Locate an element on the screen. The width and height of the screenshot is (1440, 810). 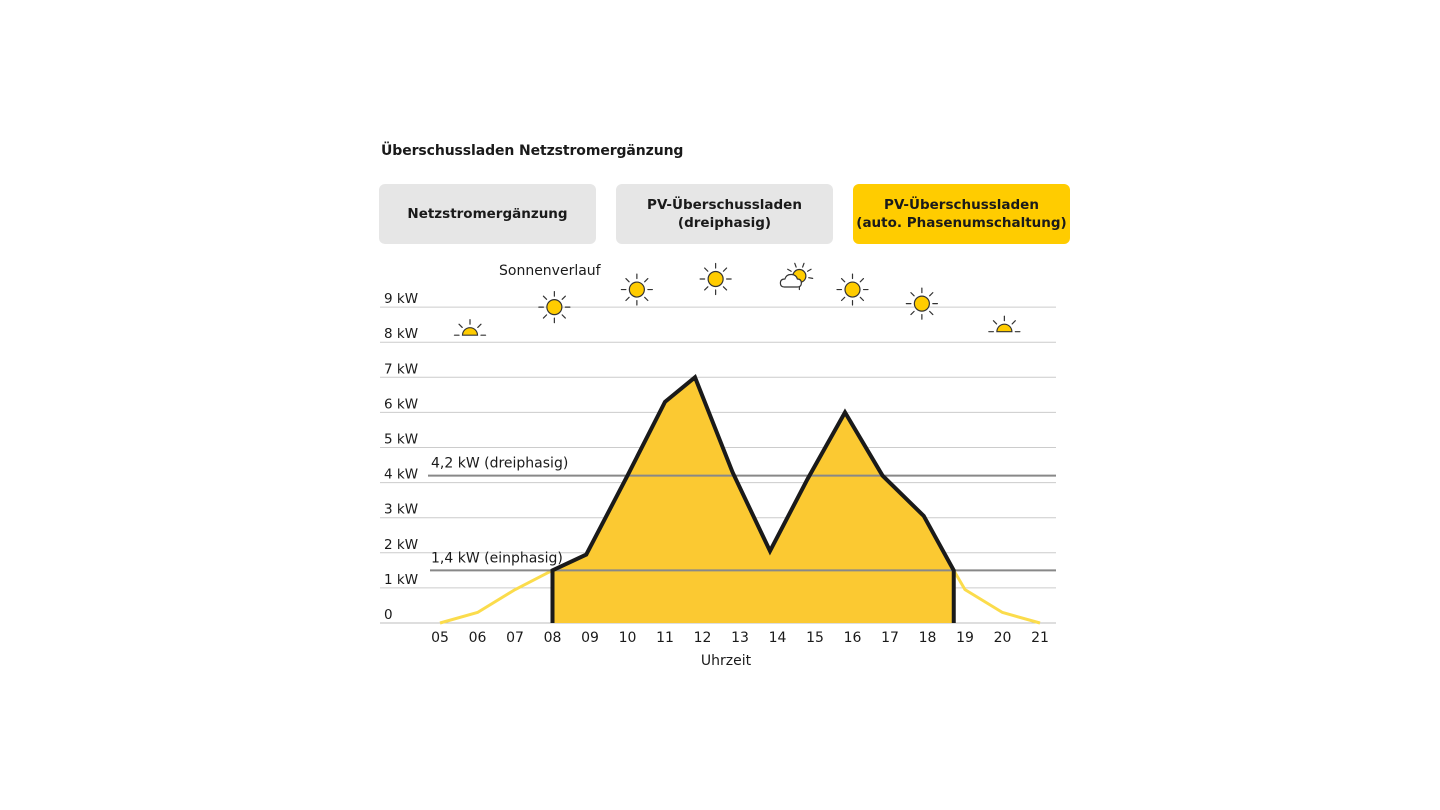
x-tick-label: 13 is located at coordinates (740, 638).